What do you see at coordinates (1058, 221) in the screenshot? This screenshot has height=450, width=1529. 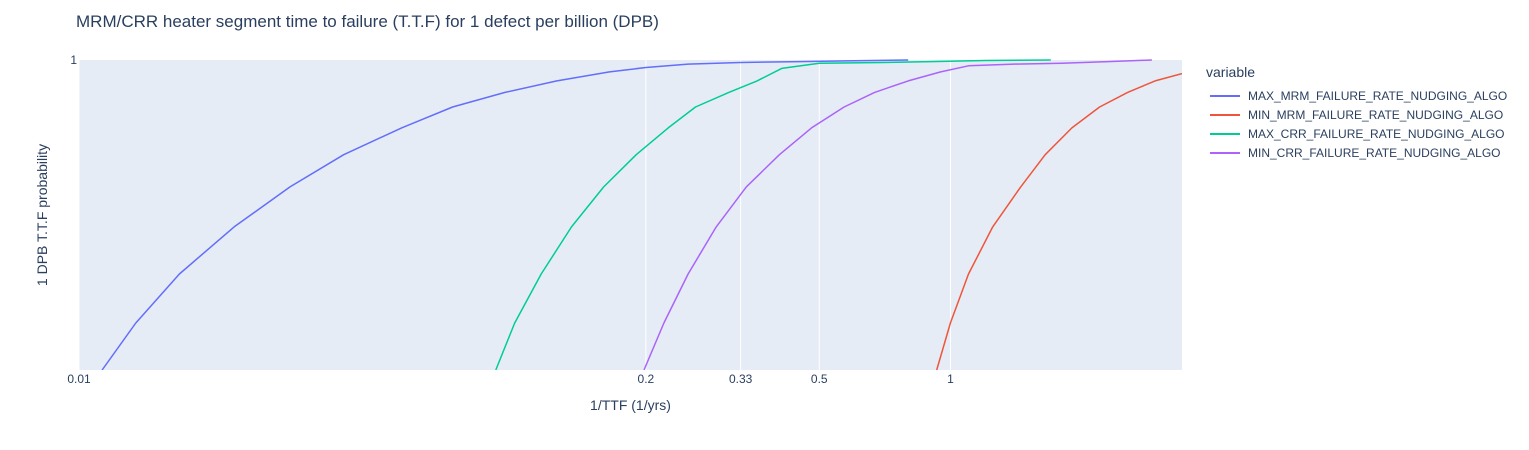 I see `series-line-min-mrm-failure-rate-nudging-algo` at bounding box center [1058, 221].